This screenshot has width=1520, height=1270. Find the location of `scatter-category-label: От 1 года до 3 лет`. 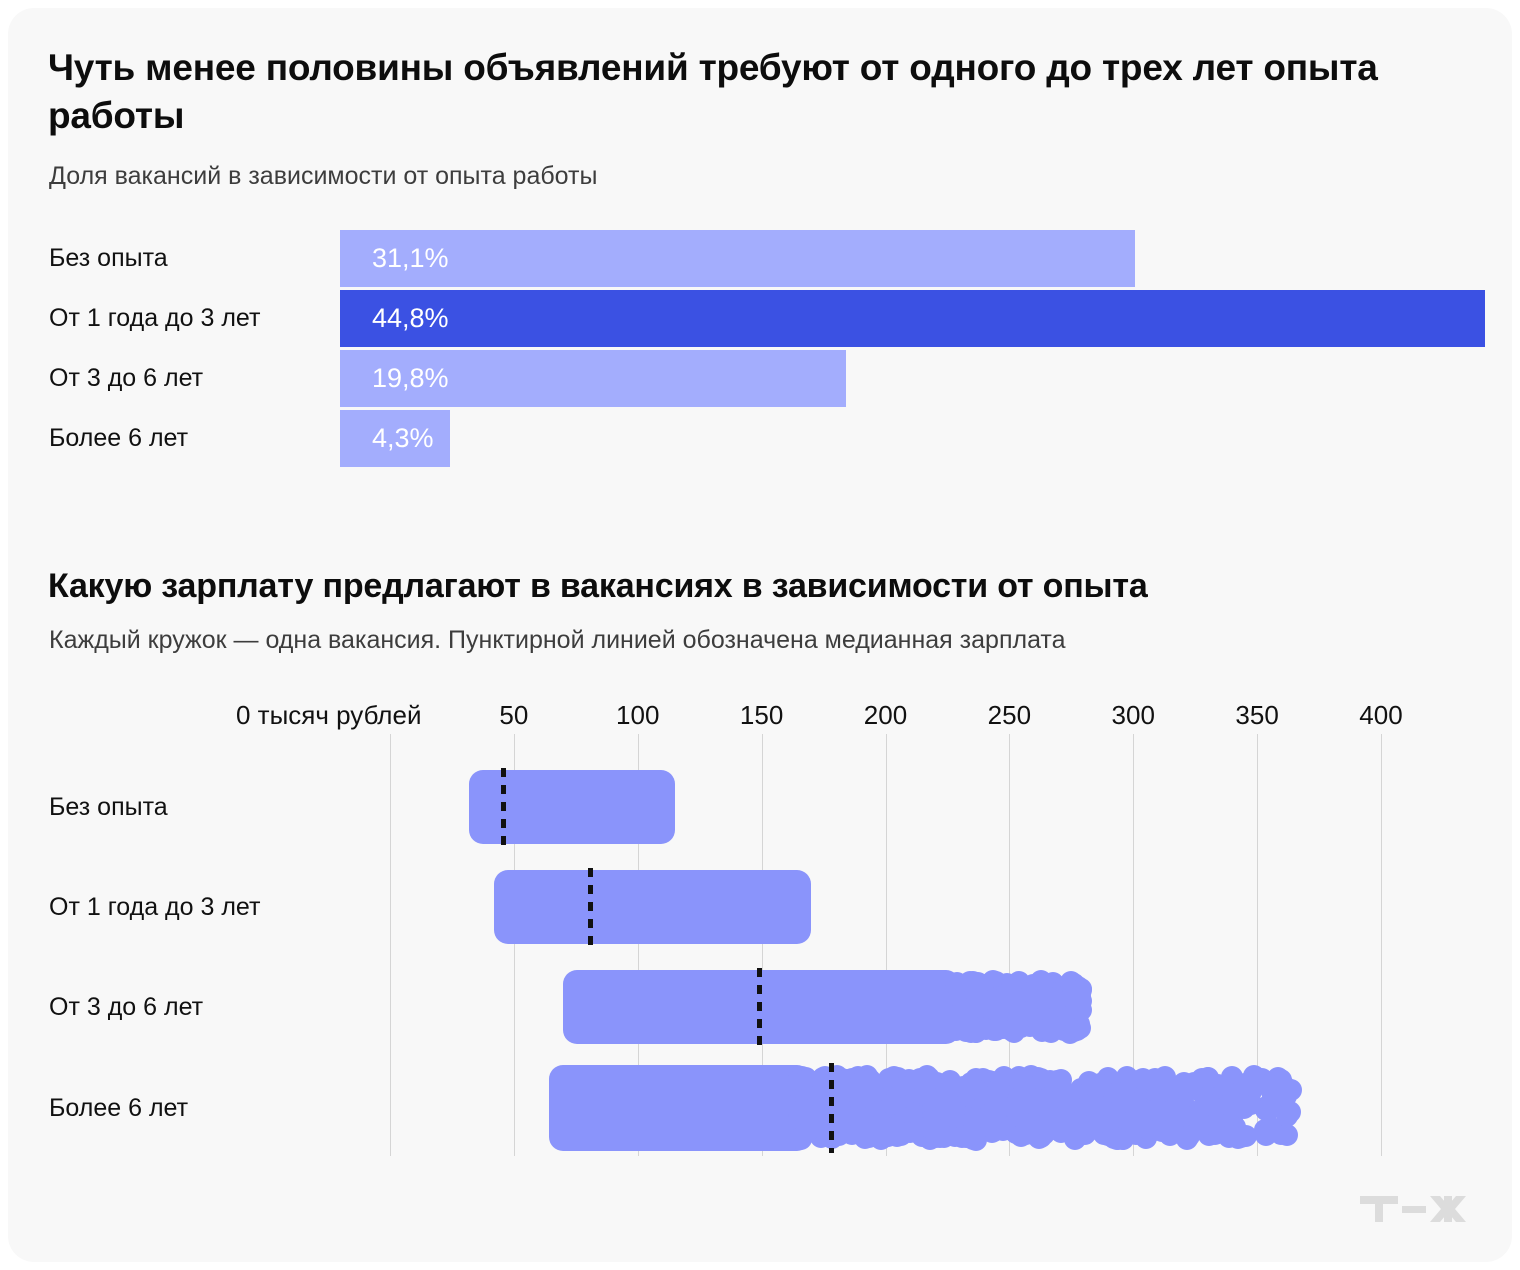

scatter-category-label: От 1 года до 3 лет is located at coordinates (155, 906).